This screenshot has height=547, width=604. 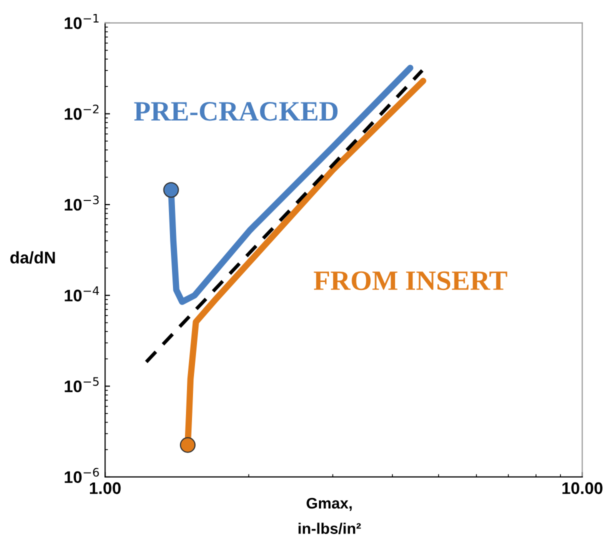 I want to click on y-tick-label: 10$^{−6}$, so click(x=81, y=476).